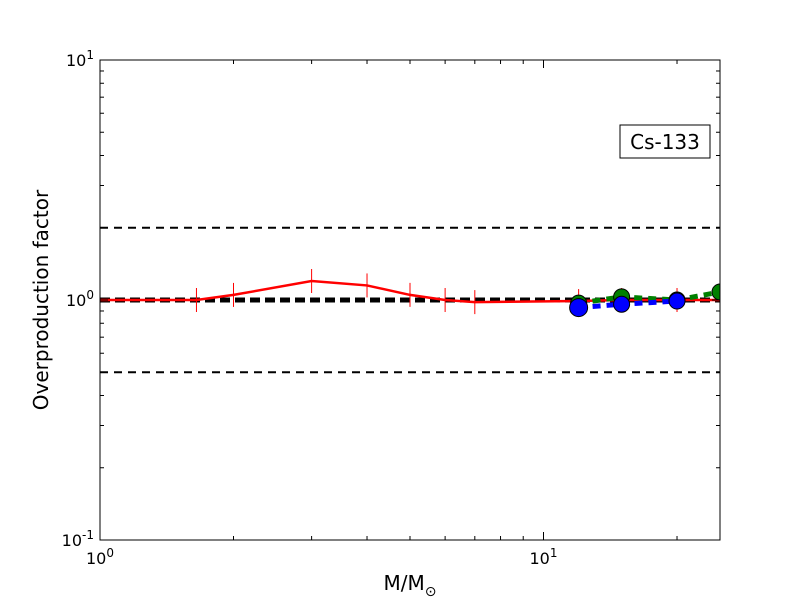 This screenshot has width=800, height=600. I want to click on annotation-label: Cs-133, so click(665, 142).